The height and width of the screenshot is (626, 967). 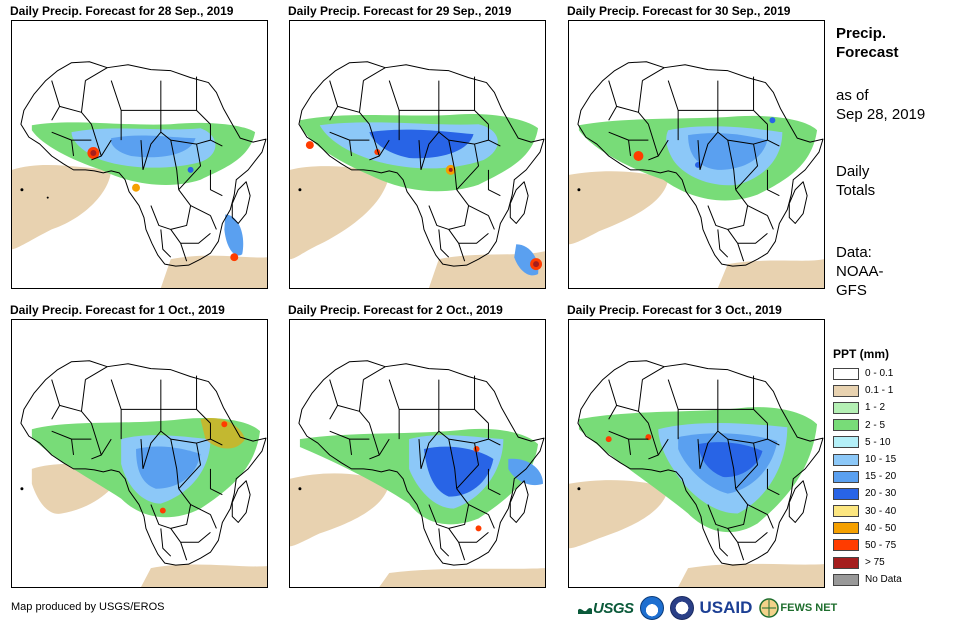 I want to click on noaa-logo, so click(x=651, y=608).